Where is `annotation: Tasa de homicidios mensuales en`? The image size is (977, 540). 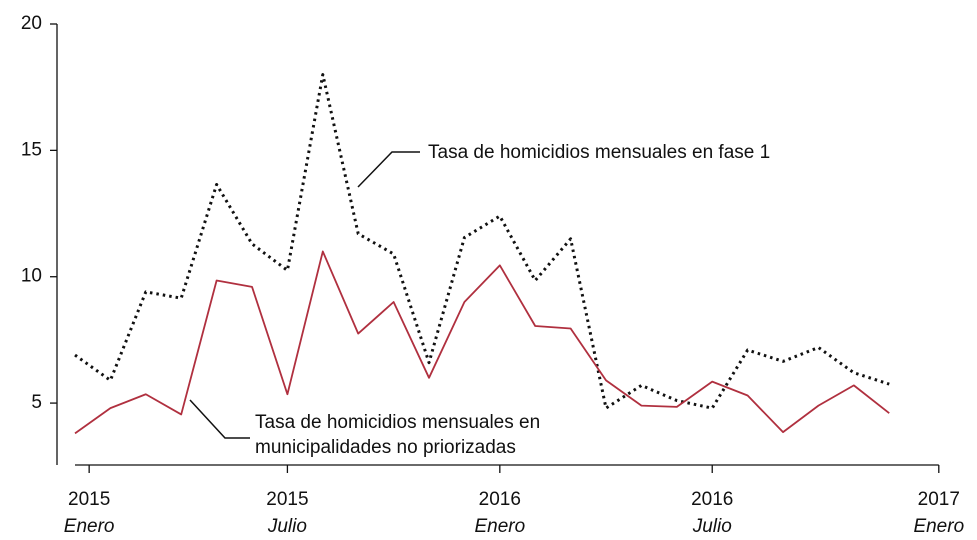 annotation: Tasa de homicidios mensuales en is located at coordinates (397, 422).